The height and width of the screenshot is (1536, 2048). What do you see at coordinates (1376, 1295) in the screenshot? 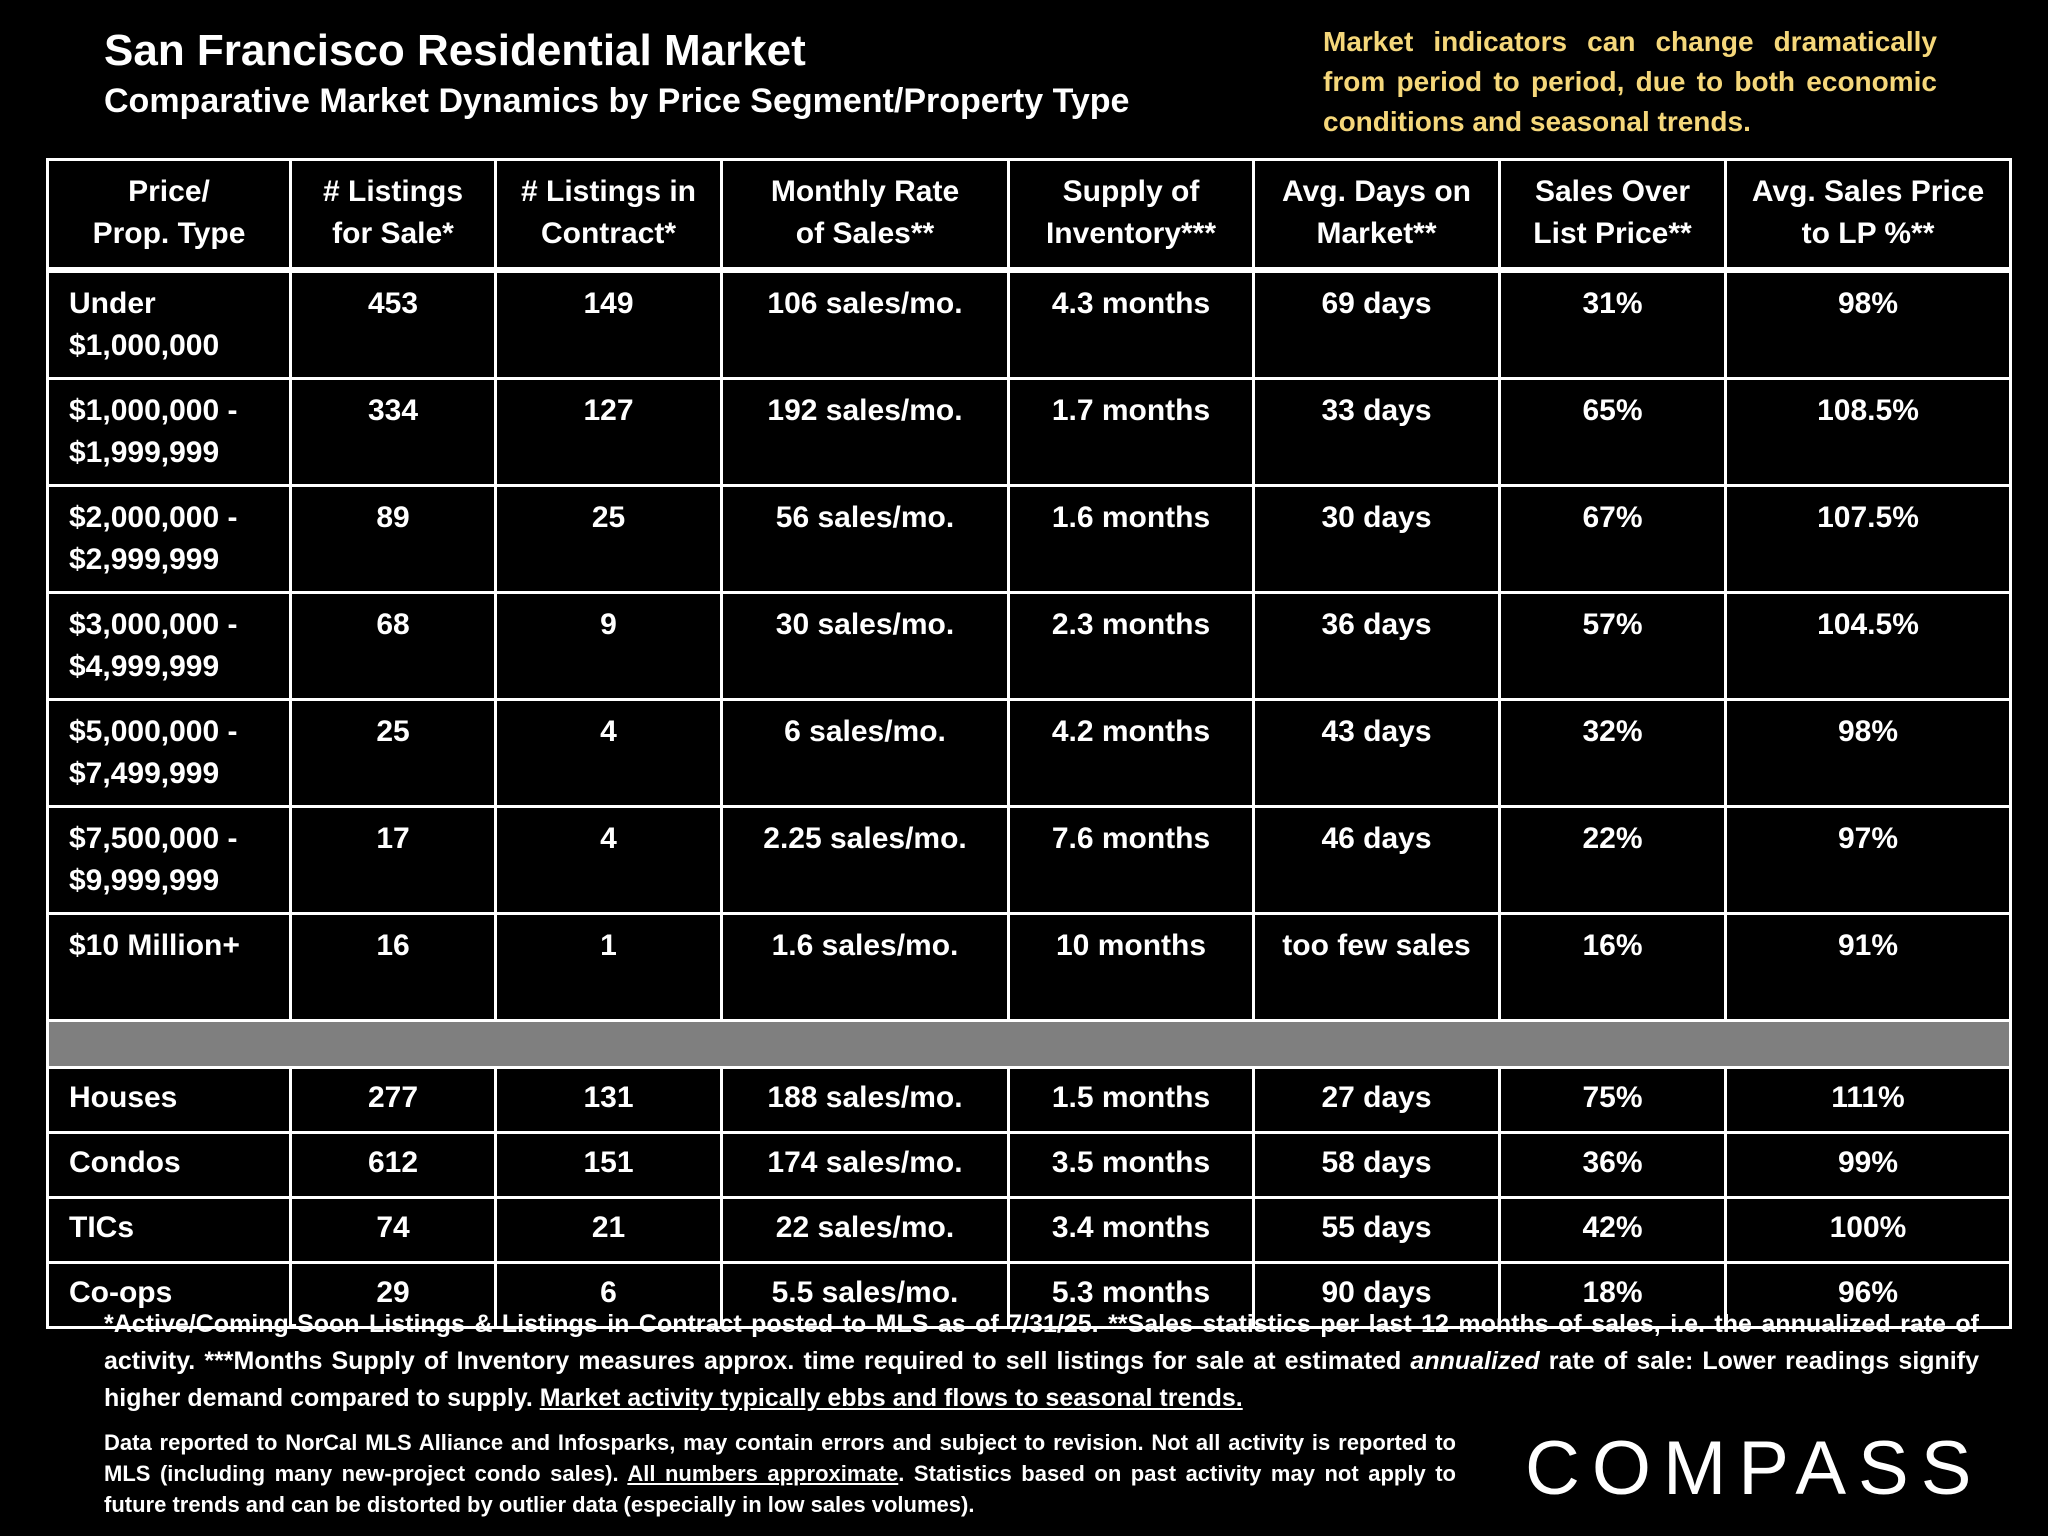
I see `cell: 90 days` at bounding box center [1376, 1295].